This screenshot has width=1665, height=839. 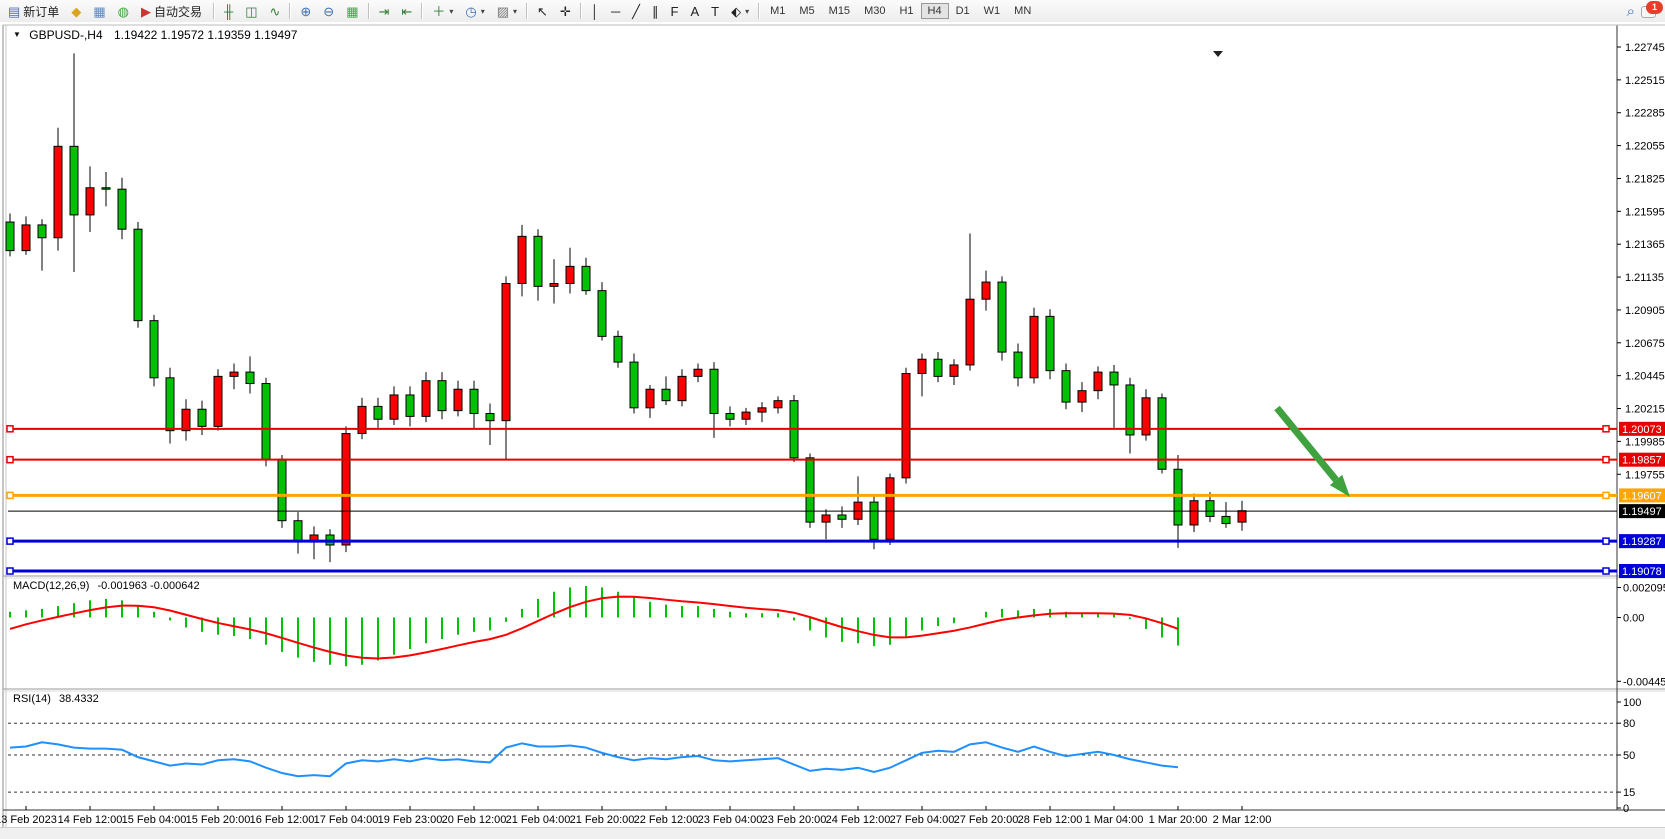 I want to click on fibonacci-button: F, so click(x=675, y=11).